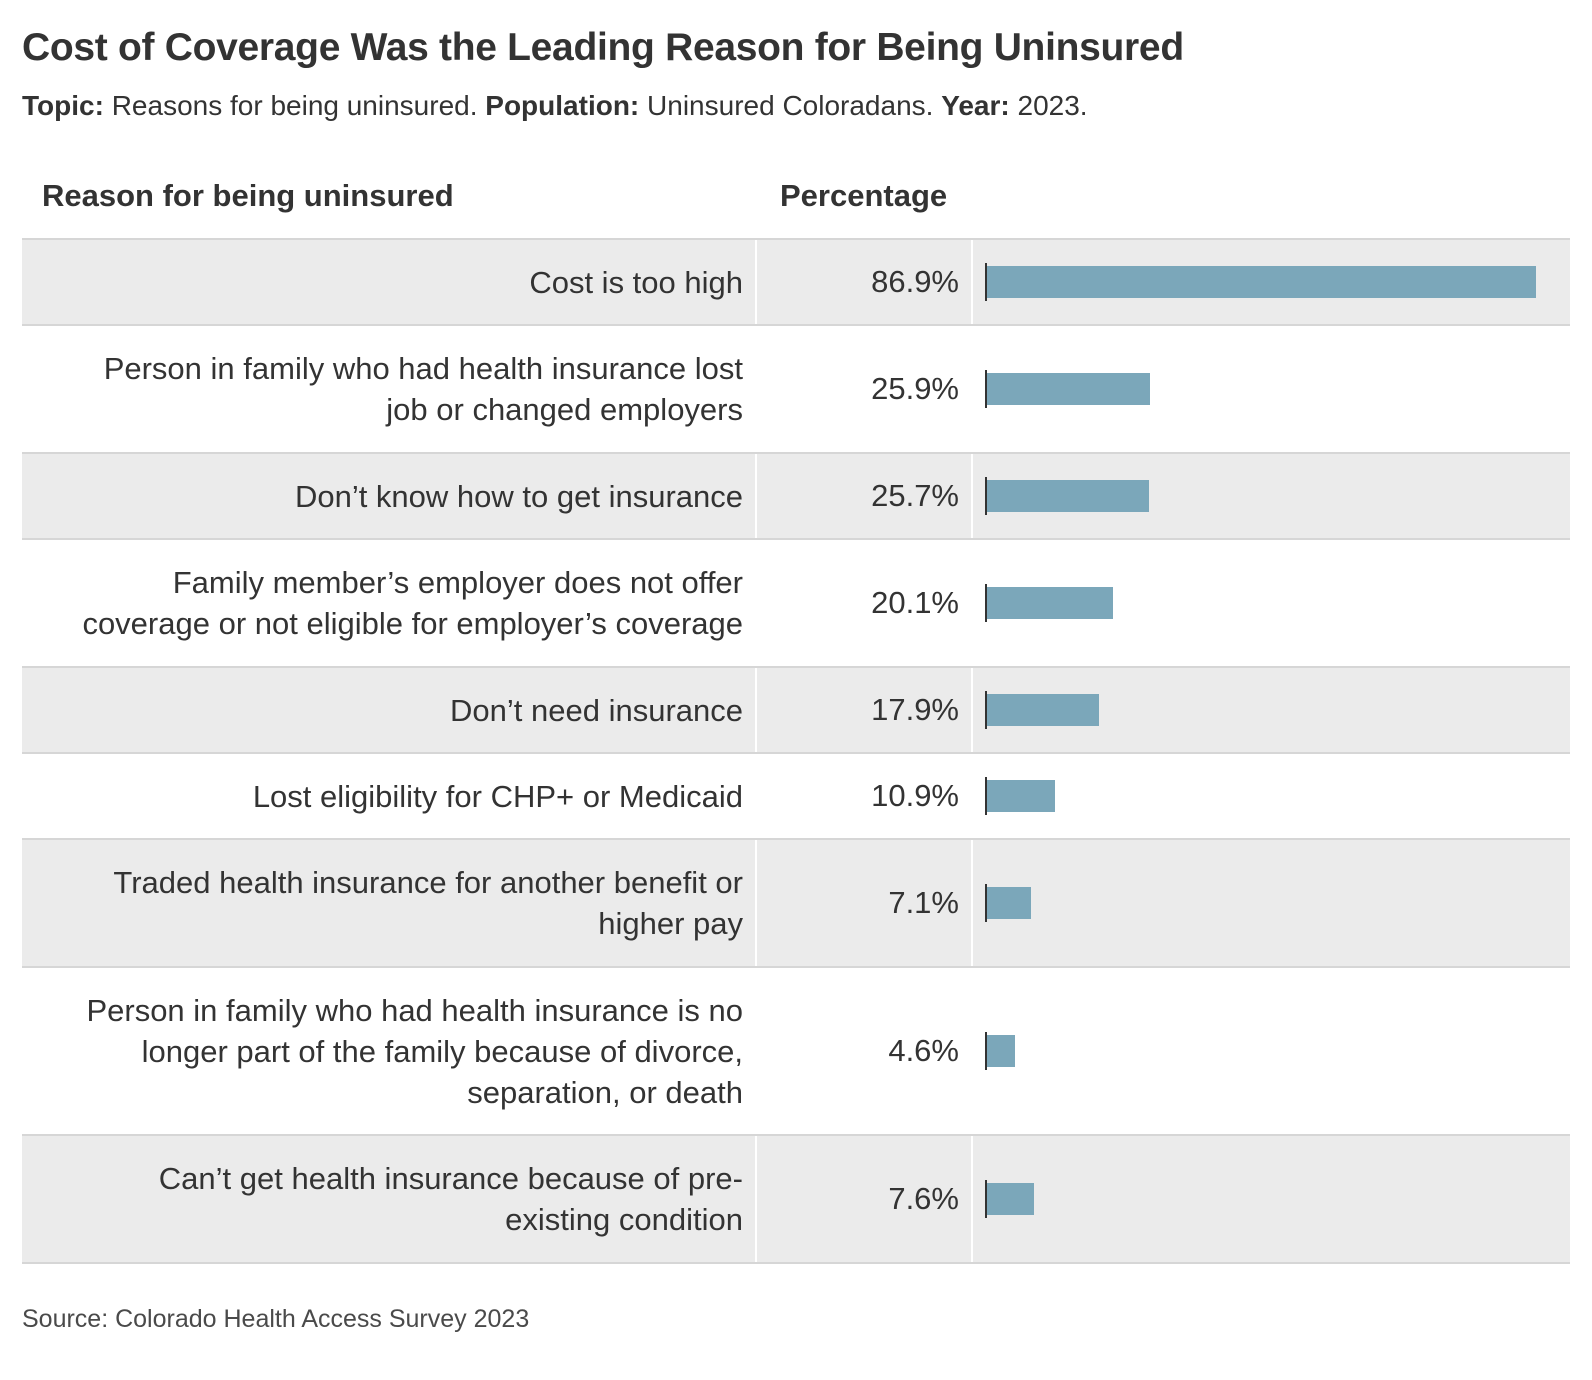 The image size is (1592, 1380). I want to click on reason-label-line: job or changed employers, so click(564, 409).